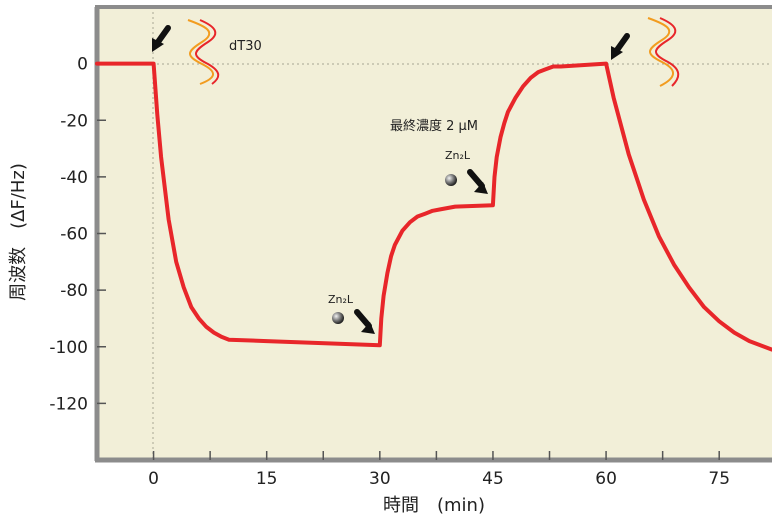  I want to click on concentration-label: 最終濃度 2 μM, so click(434, 126).